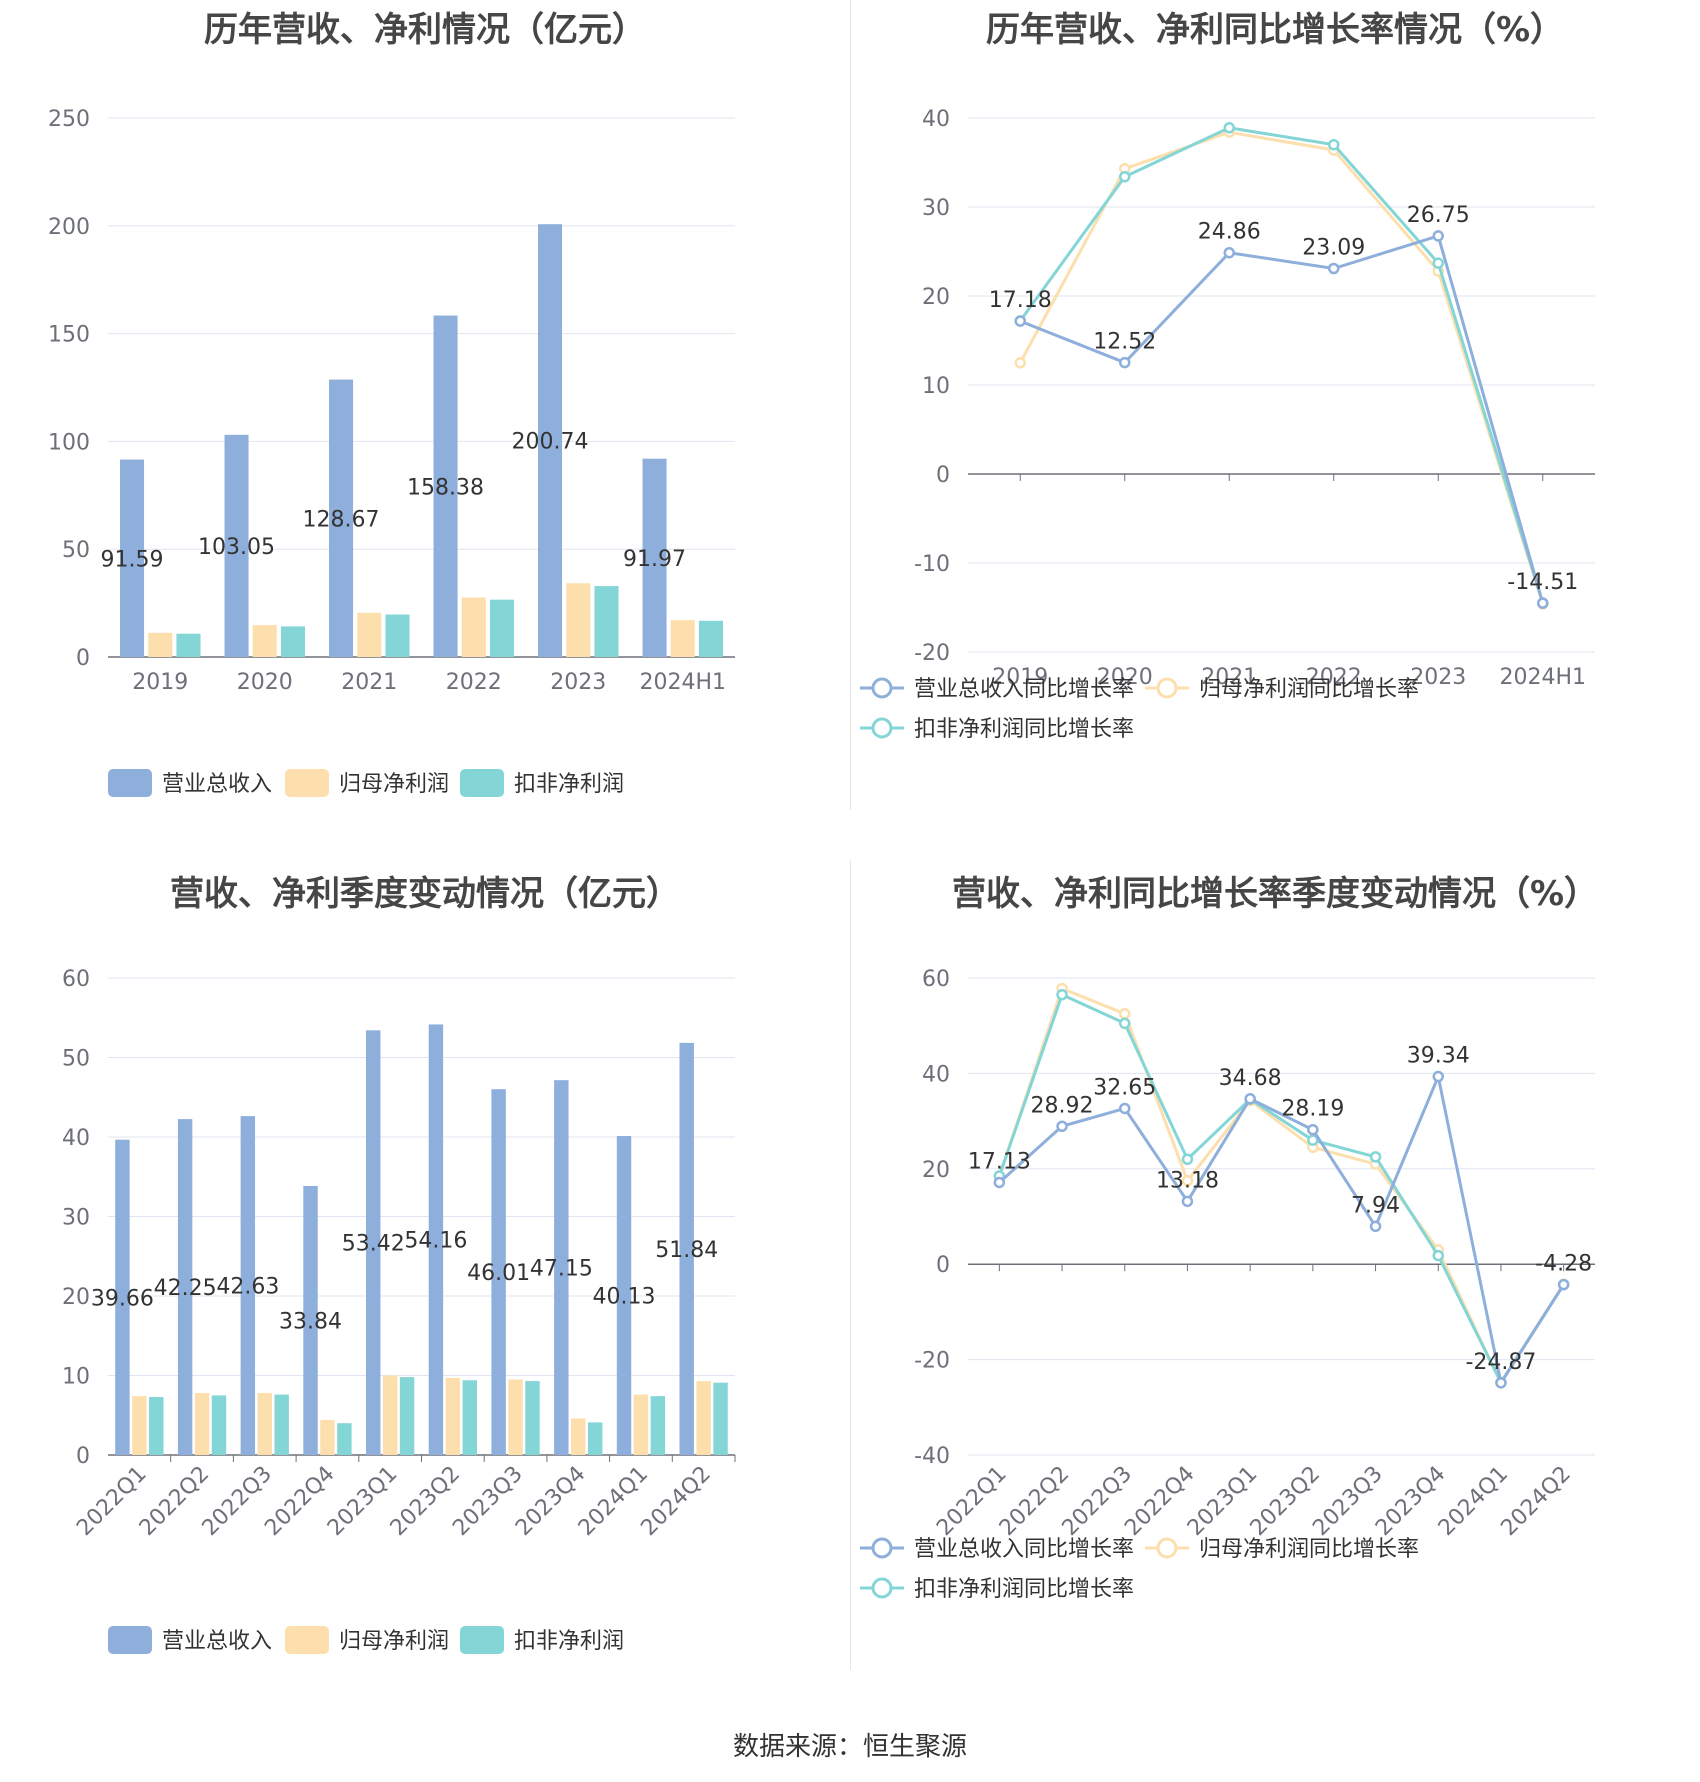 This screenshot has height=1782, width=1700. Describe the element at coordinates (445, 487) in the screenshot. I see `bar-value-label: 158.38` at that location.